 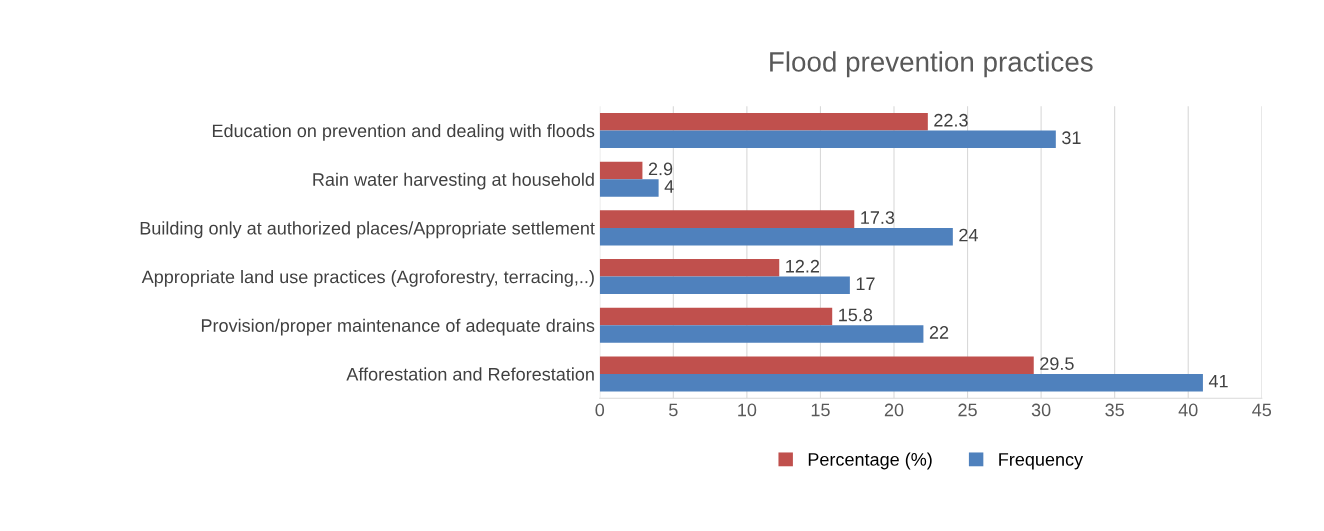 What do you see at coordinates (951, 120) in the screenshot?
I see `data-label: 22.3` at bounding box center [951, 120].